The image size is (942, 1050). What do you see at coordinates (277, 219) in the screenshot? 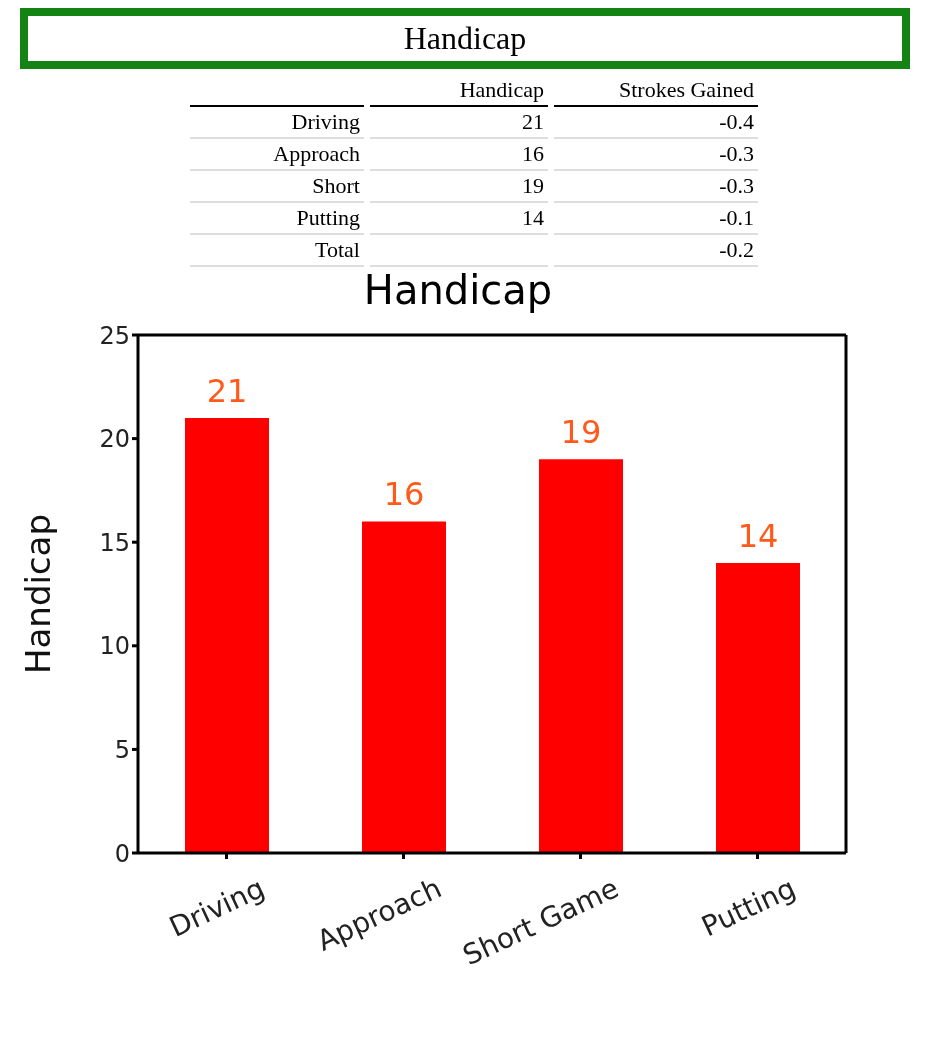
I see `category-label: Putting` at bounding box center [277, 219].